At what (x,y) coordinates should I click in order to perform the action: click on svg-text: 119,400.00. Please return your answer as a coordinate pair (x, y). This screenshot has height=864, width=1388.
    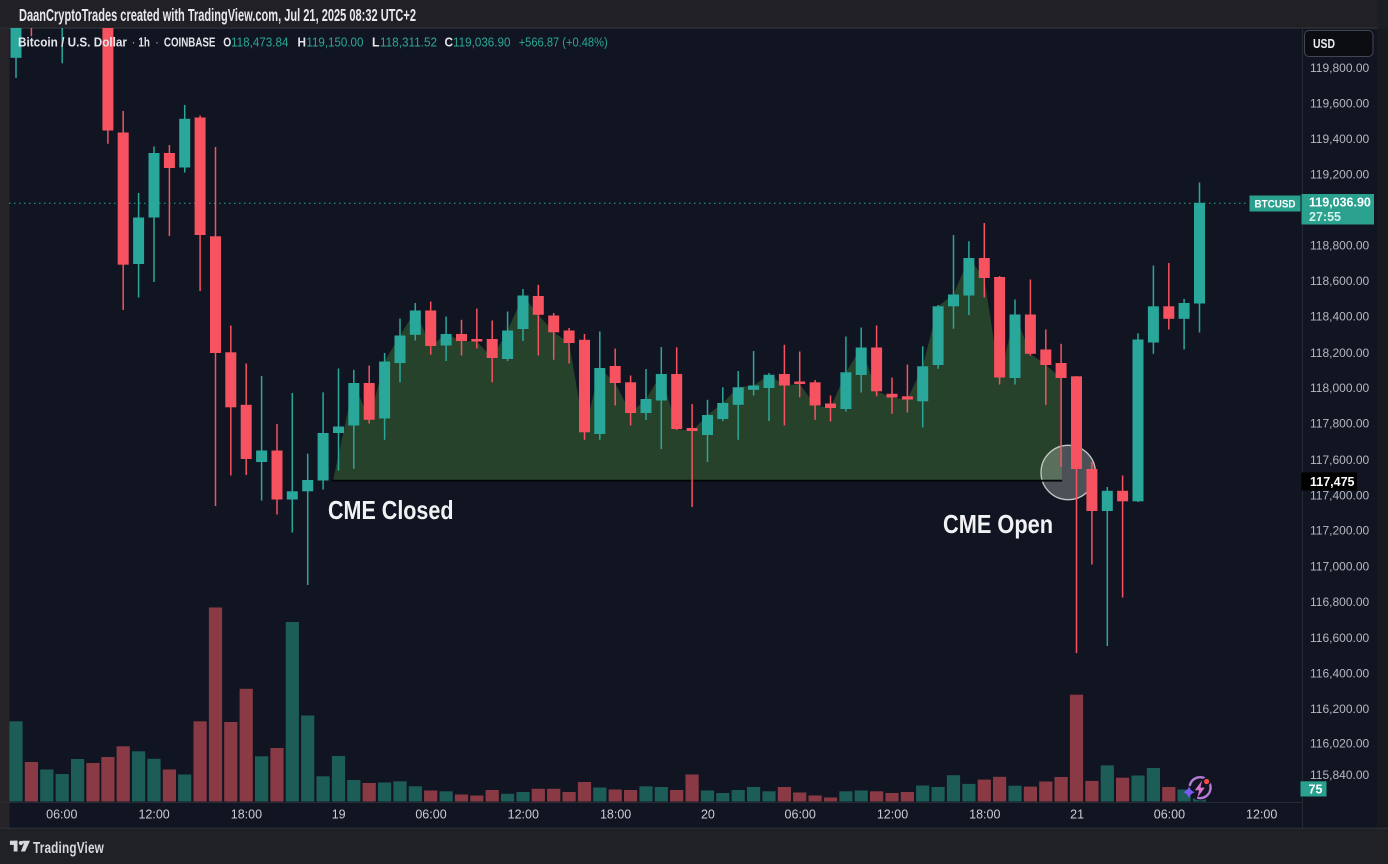
    Looking at the image, I should click on (1339, 139).